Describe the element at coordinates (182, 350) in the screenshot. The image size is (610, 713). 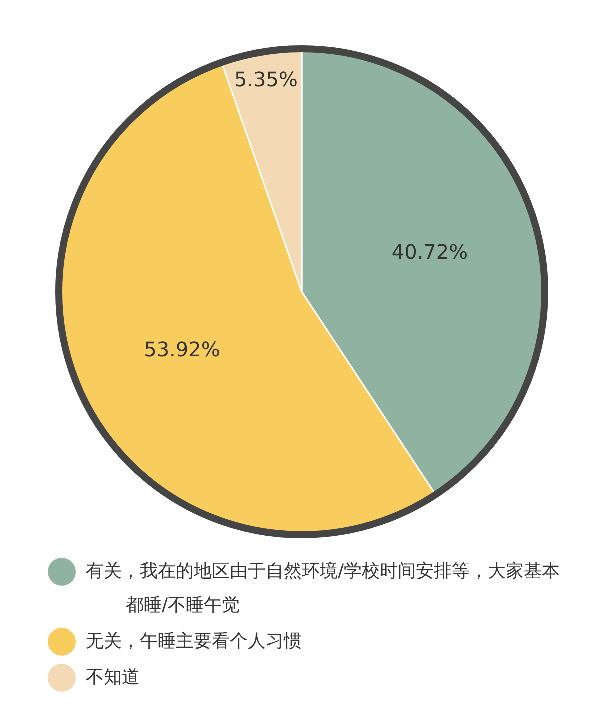
I see `data-label: 53.92%` at that location.